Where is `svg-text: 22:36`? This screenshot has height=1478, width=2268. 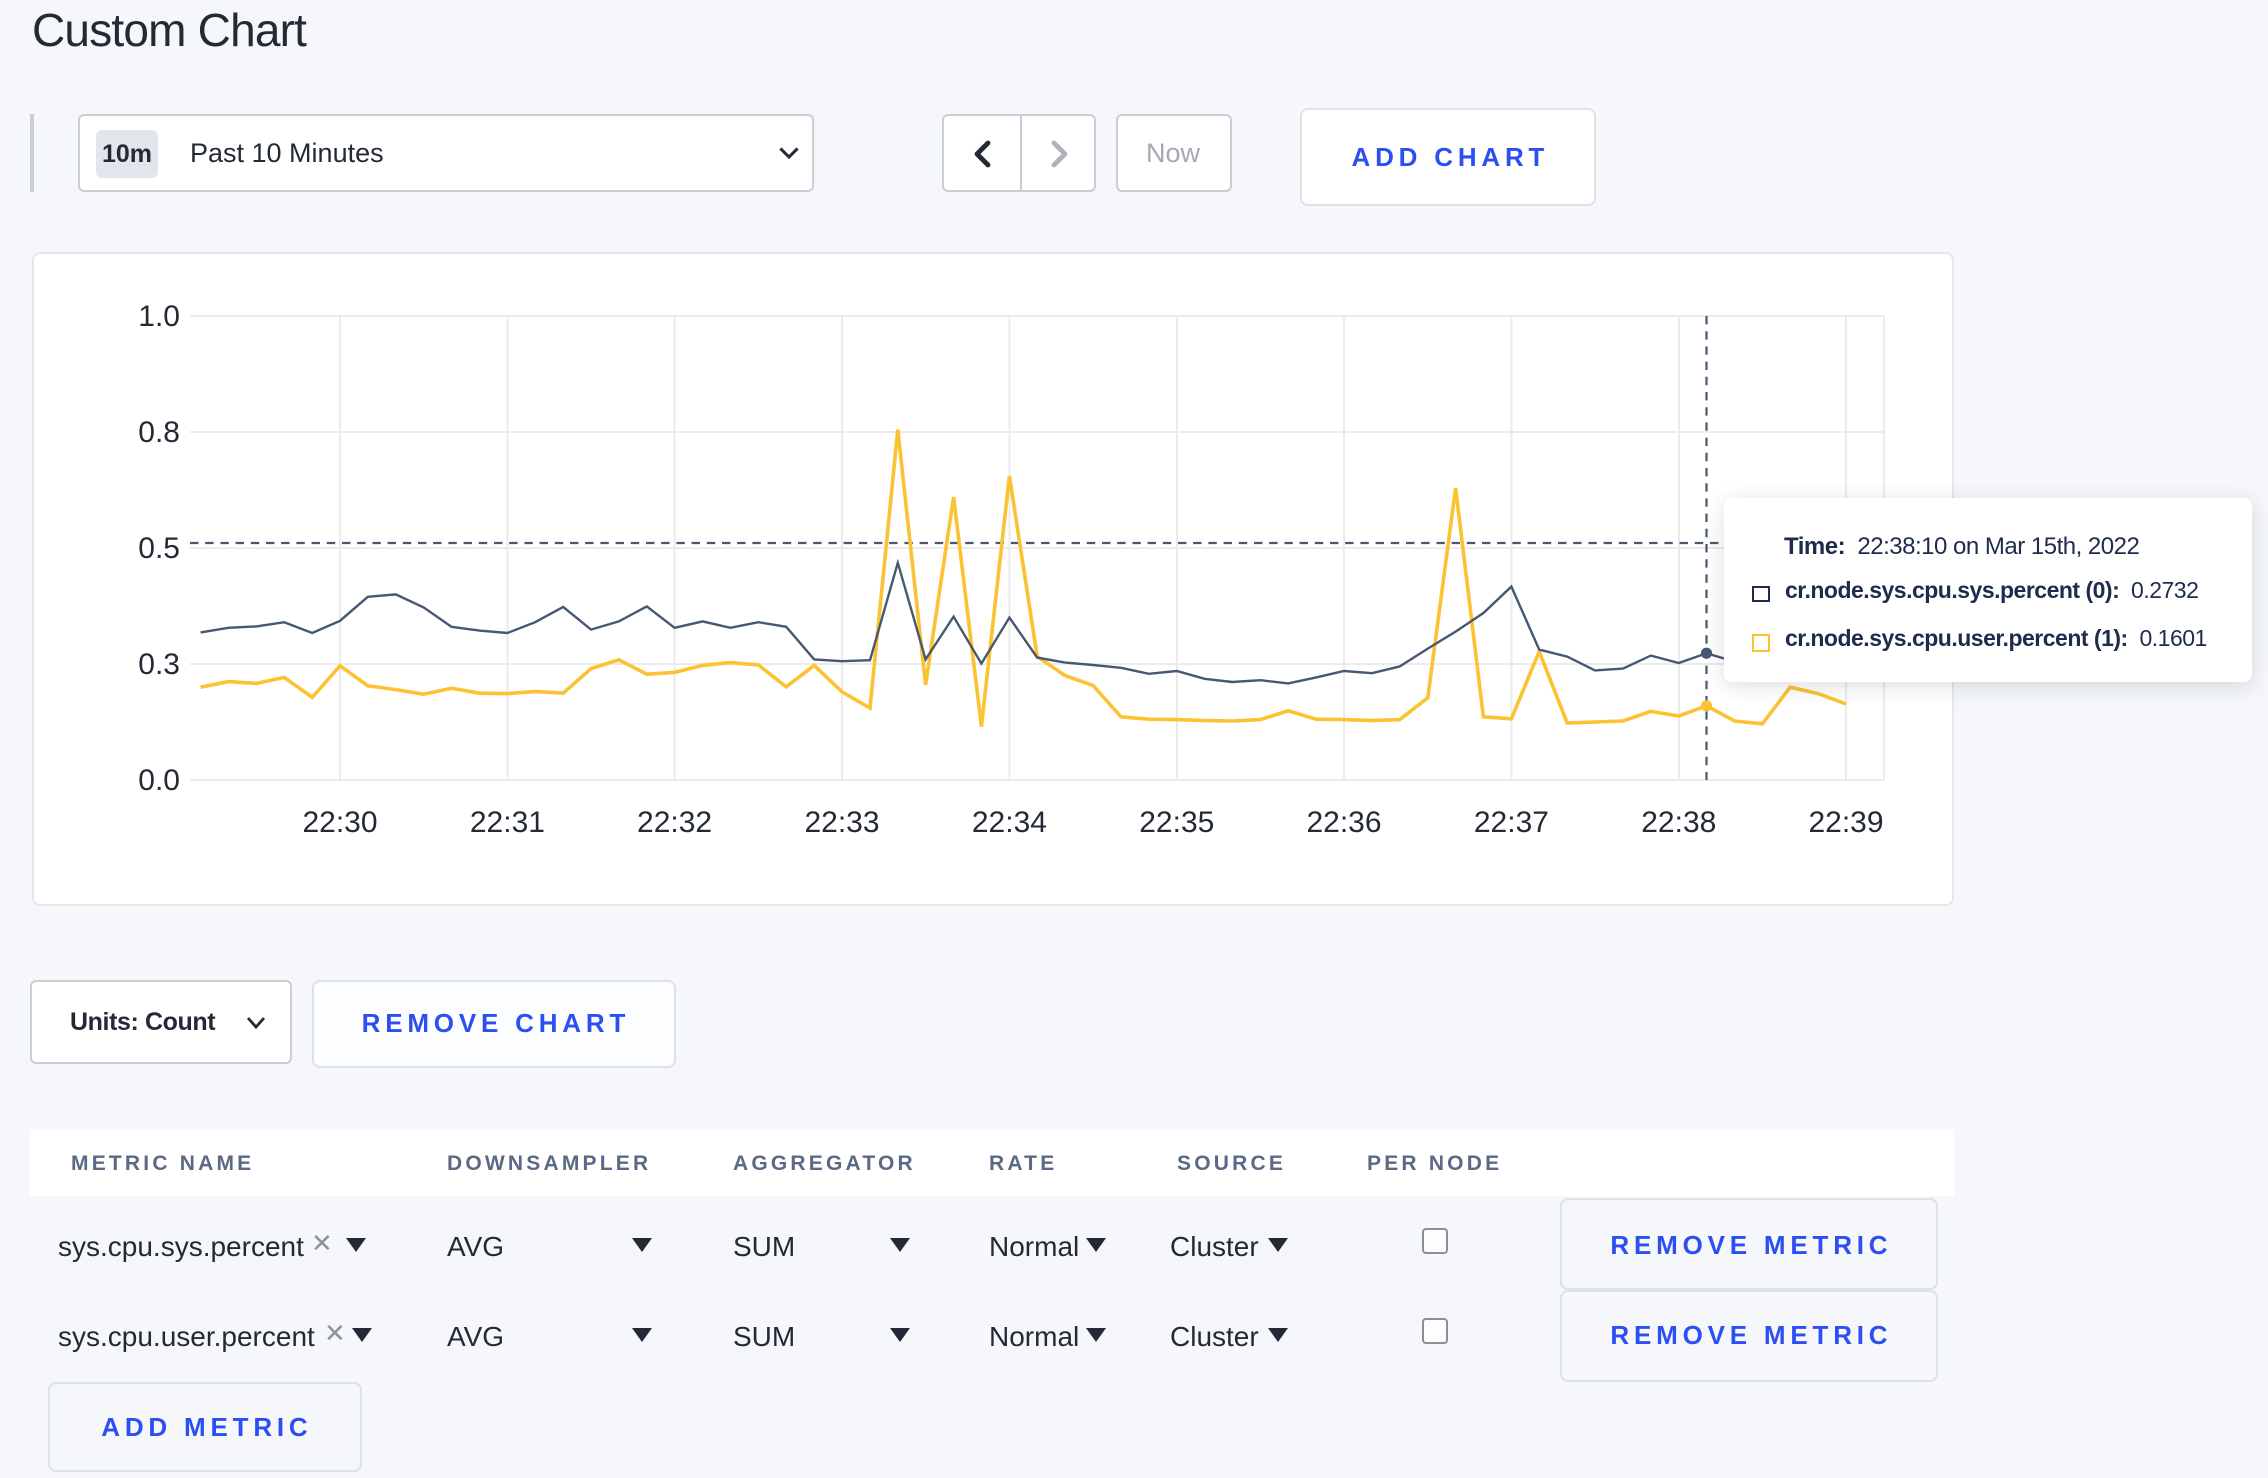 svg-text: 22:36 is located at coordinates (1343, 822).